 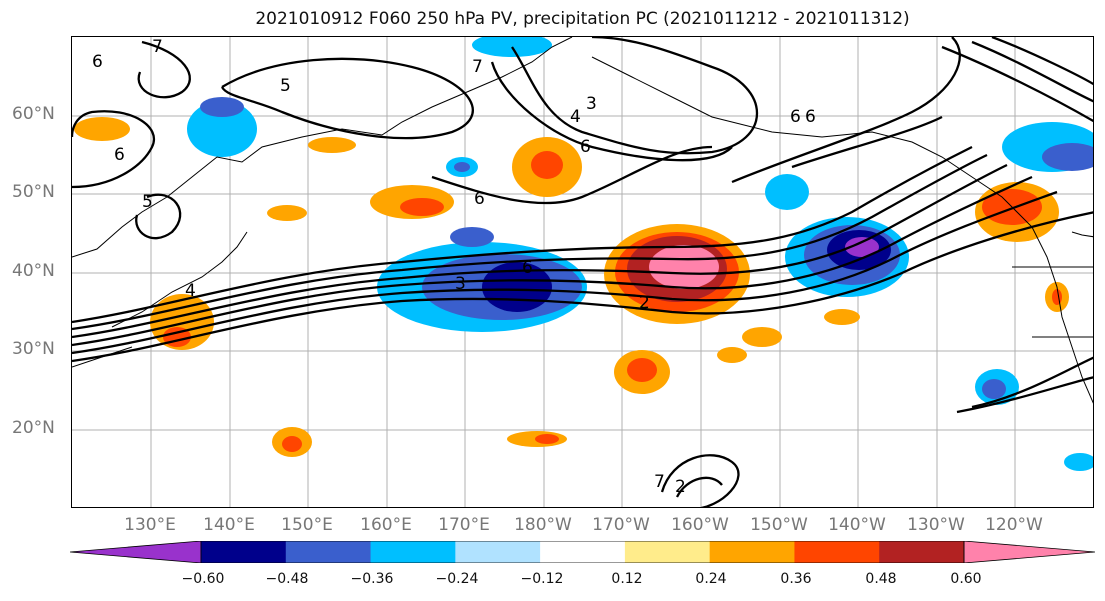 What do you see at coordinates (857, 525) in the screenshot?
I see `lon-label-140w: 140°W` at bounding box center [857, 525].